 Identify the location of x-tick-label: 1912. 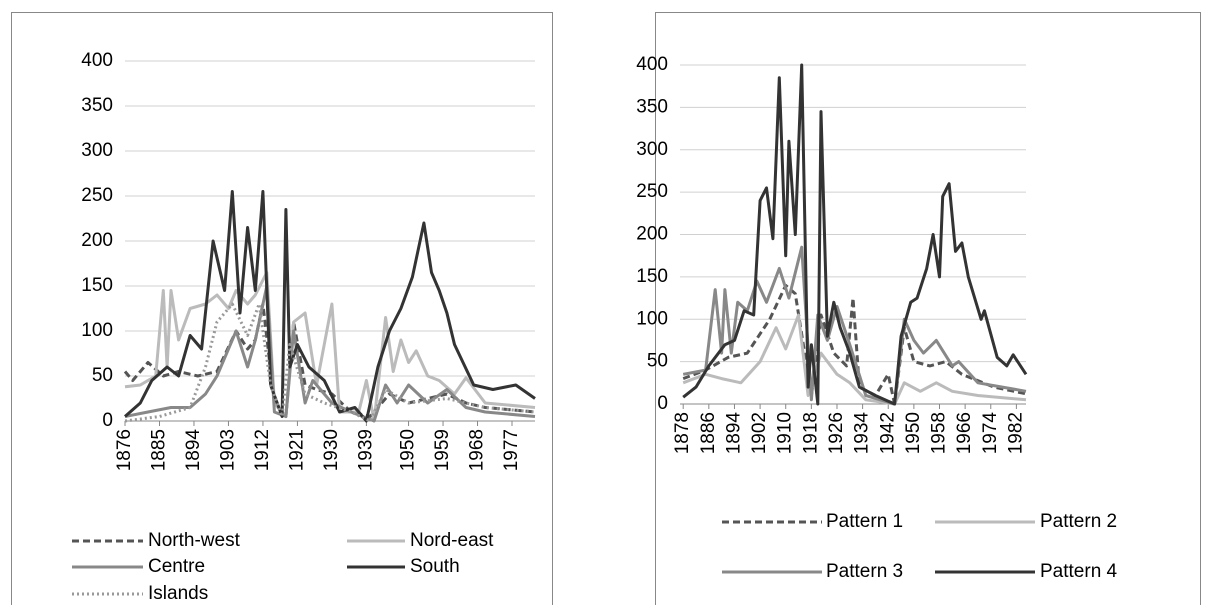
(262, 450).